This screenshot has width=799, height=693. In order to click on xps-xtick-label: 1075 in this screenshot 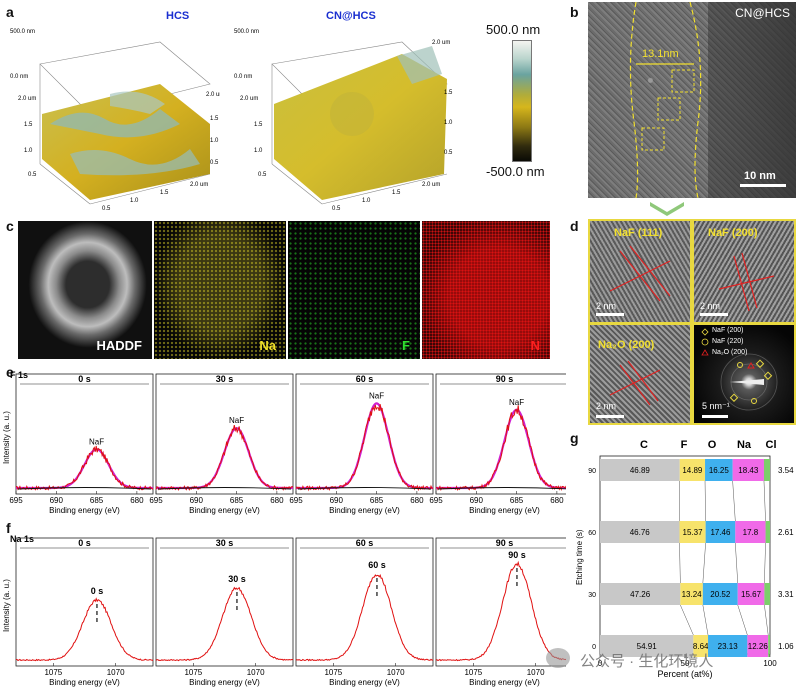, I will do `click(333, 672)`.